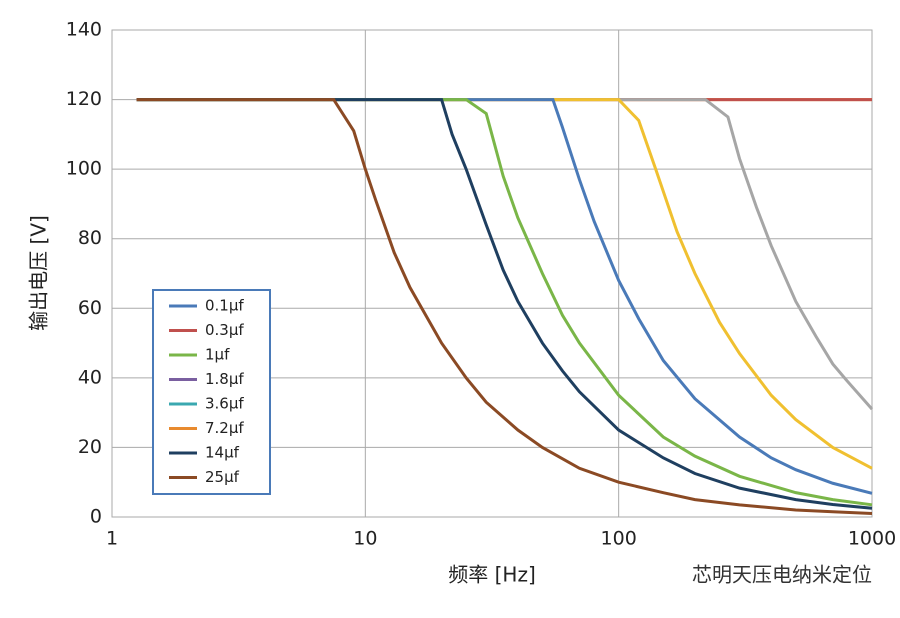 The height and width of the screenshot is (618, 900). I want to click on y-tick-label: 100, so click(84, 169).